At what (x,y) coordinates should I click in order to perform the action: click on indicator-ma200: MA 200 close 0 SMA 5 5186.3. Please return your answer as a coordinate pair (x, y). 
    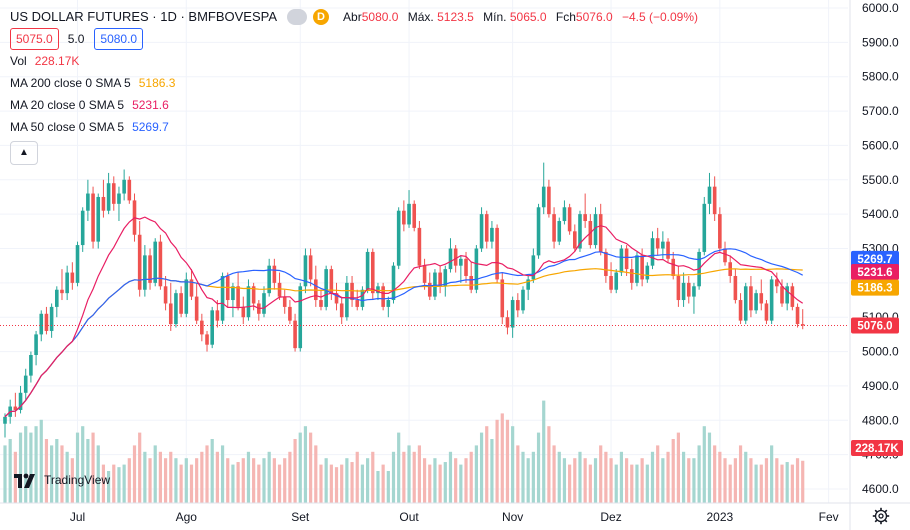
    Looking at the image, I should click on (357, 83).